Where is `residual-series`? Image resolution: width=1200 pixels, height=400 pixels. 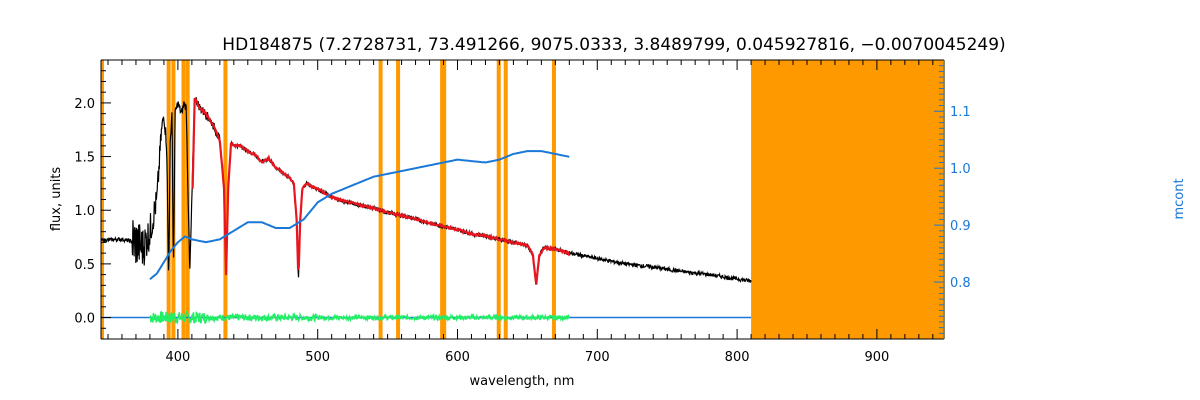
residual-series is located at coordinates (360, 317).